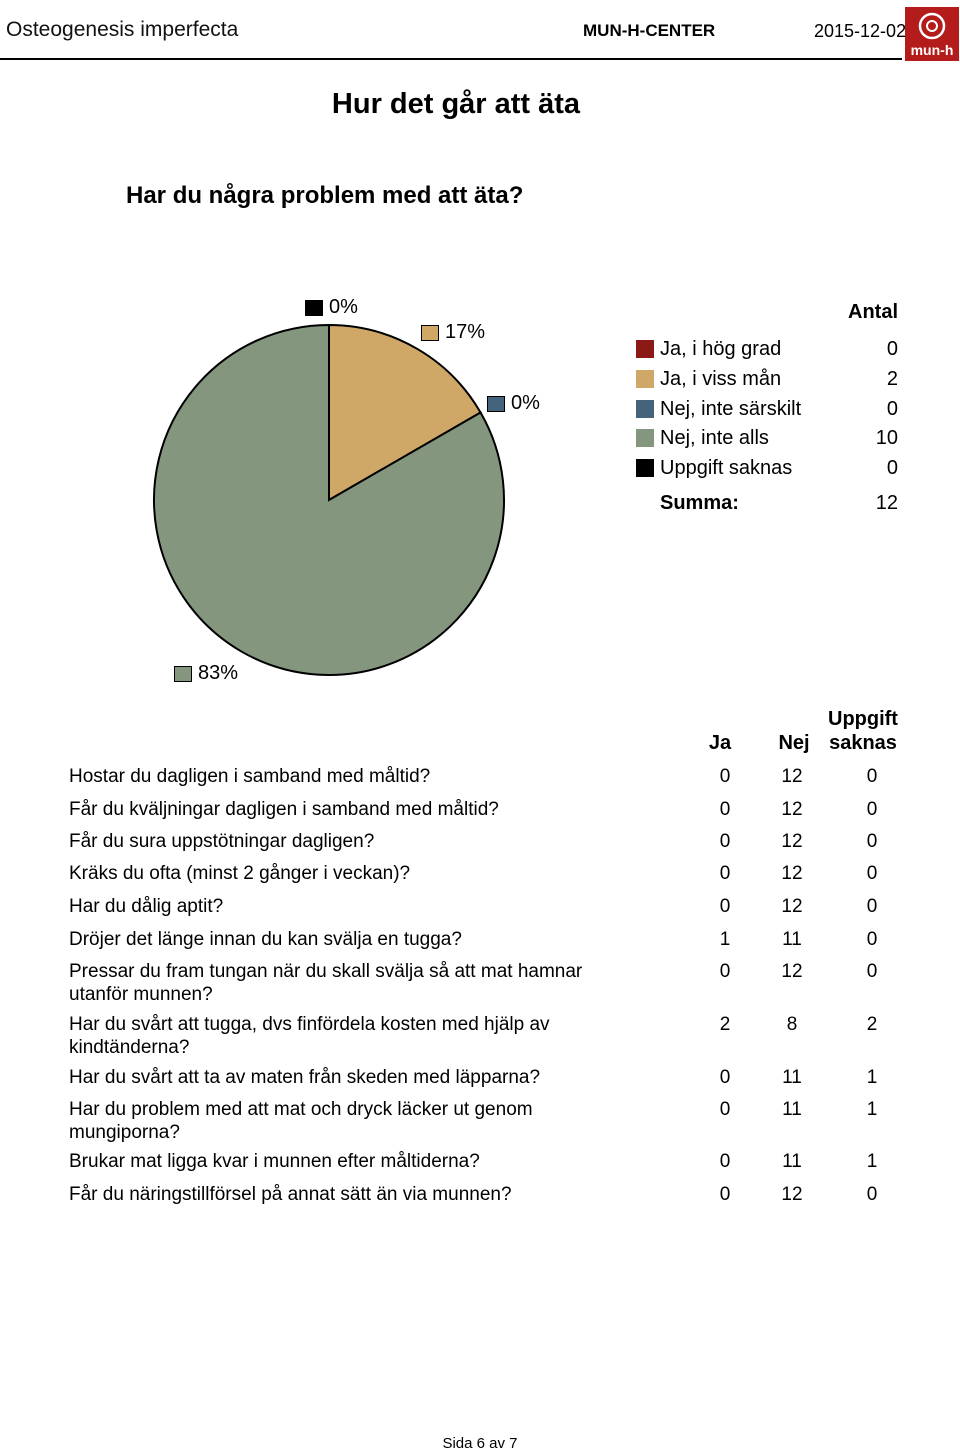 This screenshot has width=960, height=1452. Describe the element at coordinates (721, 349) in the screenshot. I see `legend-label: Ja, i hög grad` at that location.